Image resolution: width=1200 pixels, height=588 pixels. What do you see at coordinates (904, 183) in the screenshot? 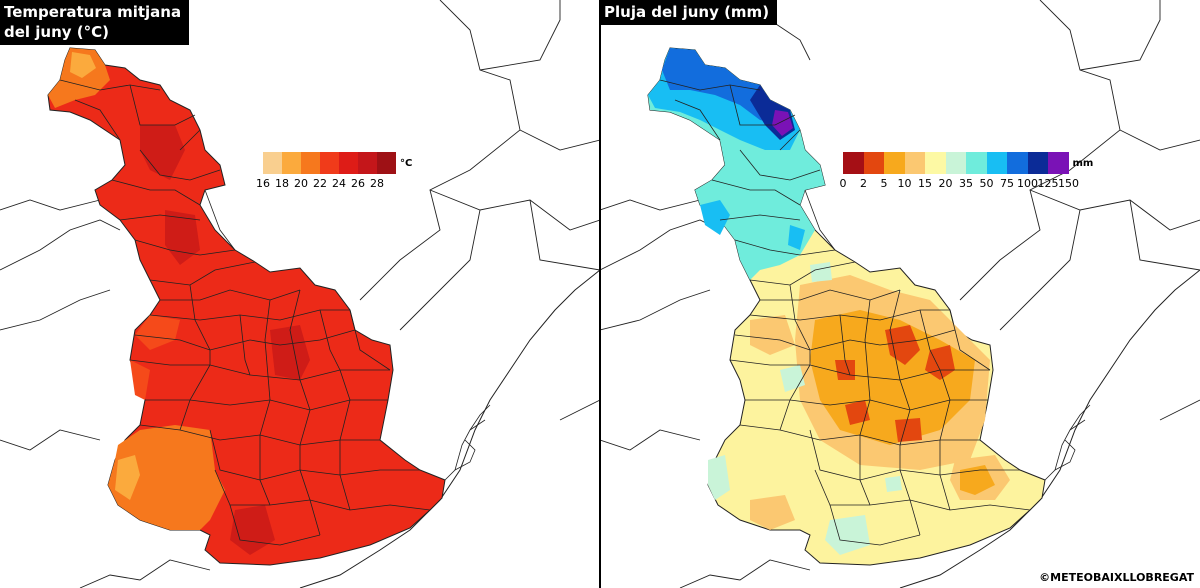
I see `legend-tick-label: 10` at bounding box center [904, 183].